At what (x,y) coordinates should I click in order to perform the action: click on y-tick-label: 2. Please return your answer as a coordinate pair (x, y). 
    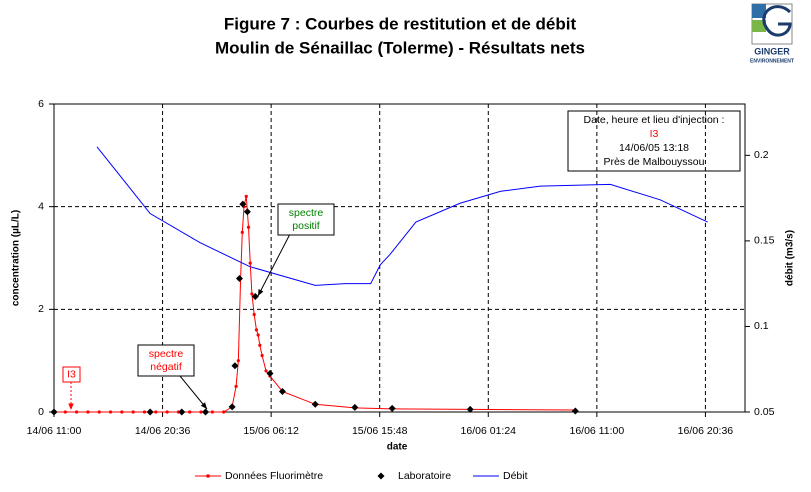
    Looking at the image, I should click on (41, 309).